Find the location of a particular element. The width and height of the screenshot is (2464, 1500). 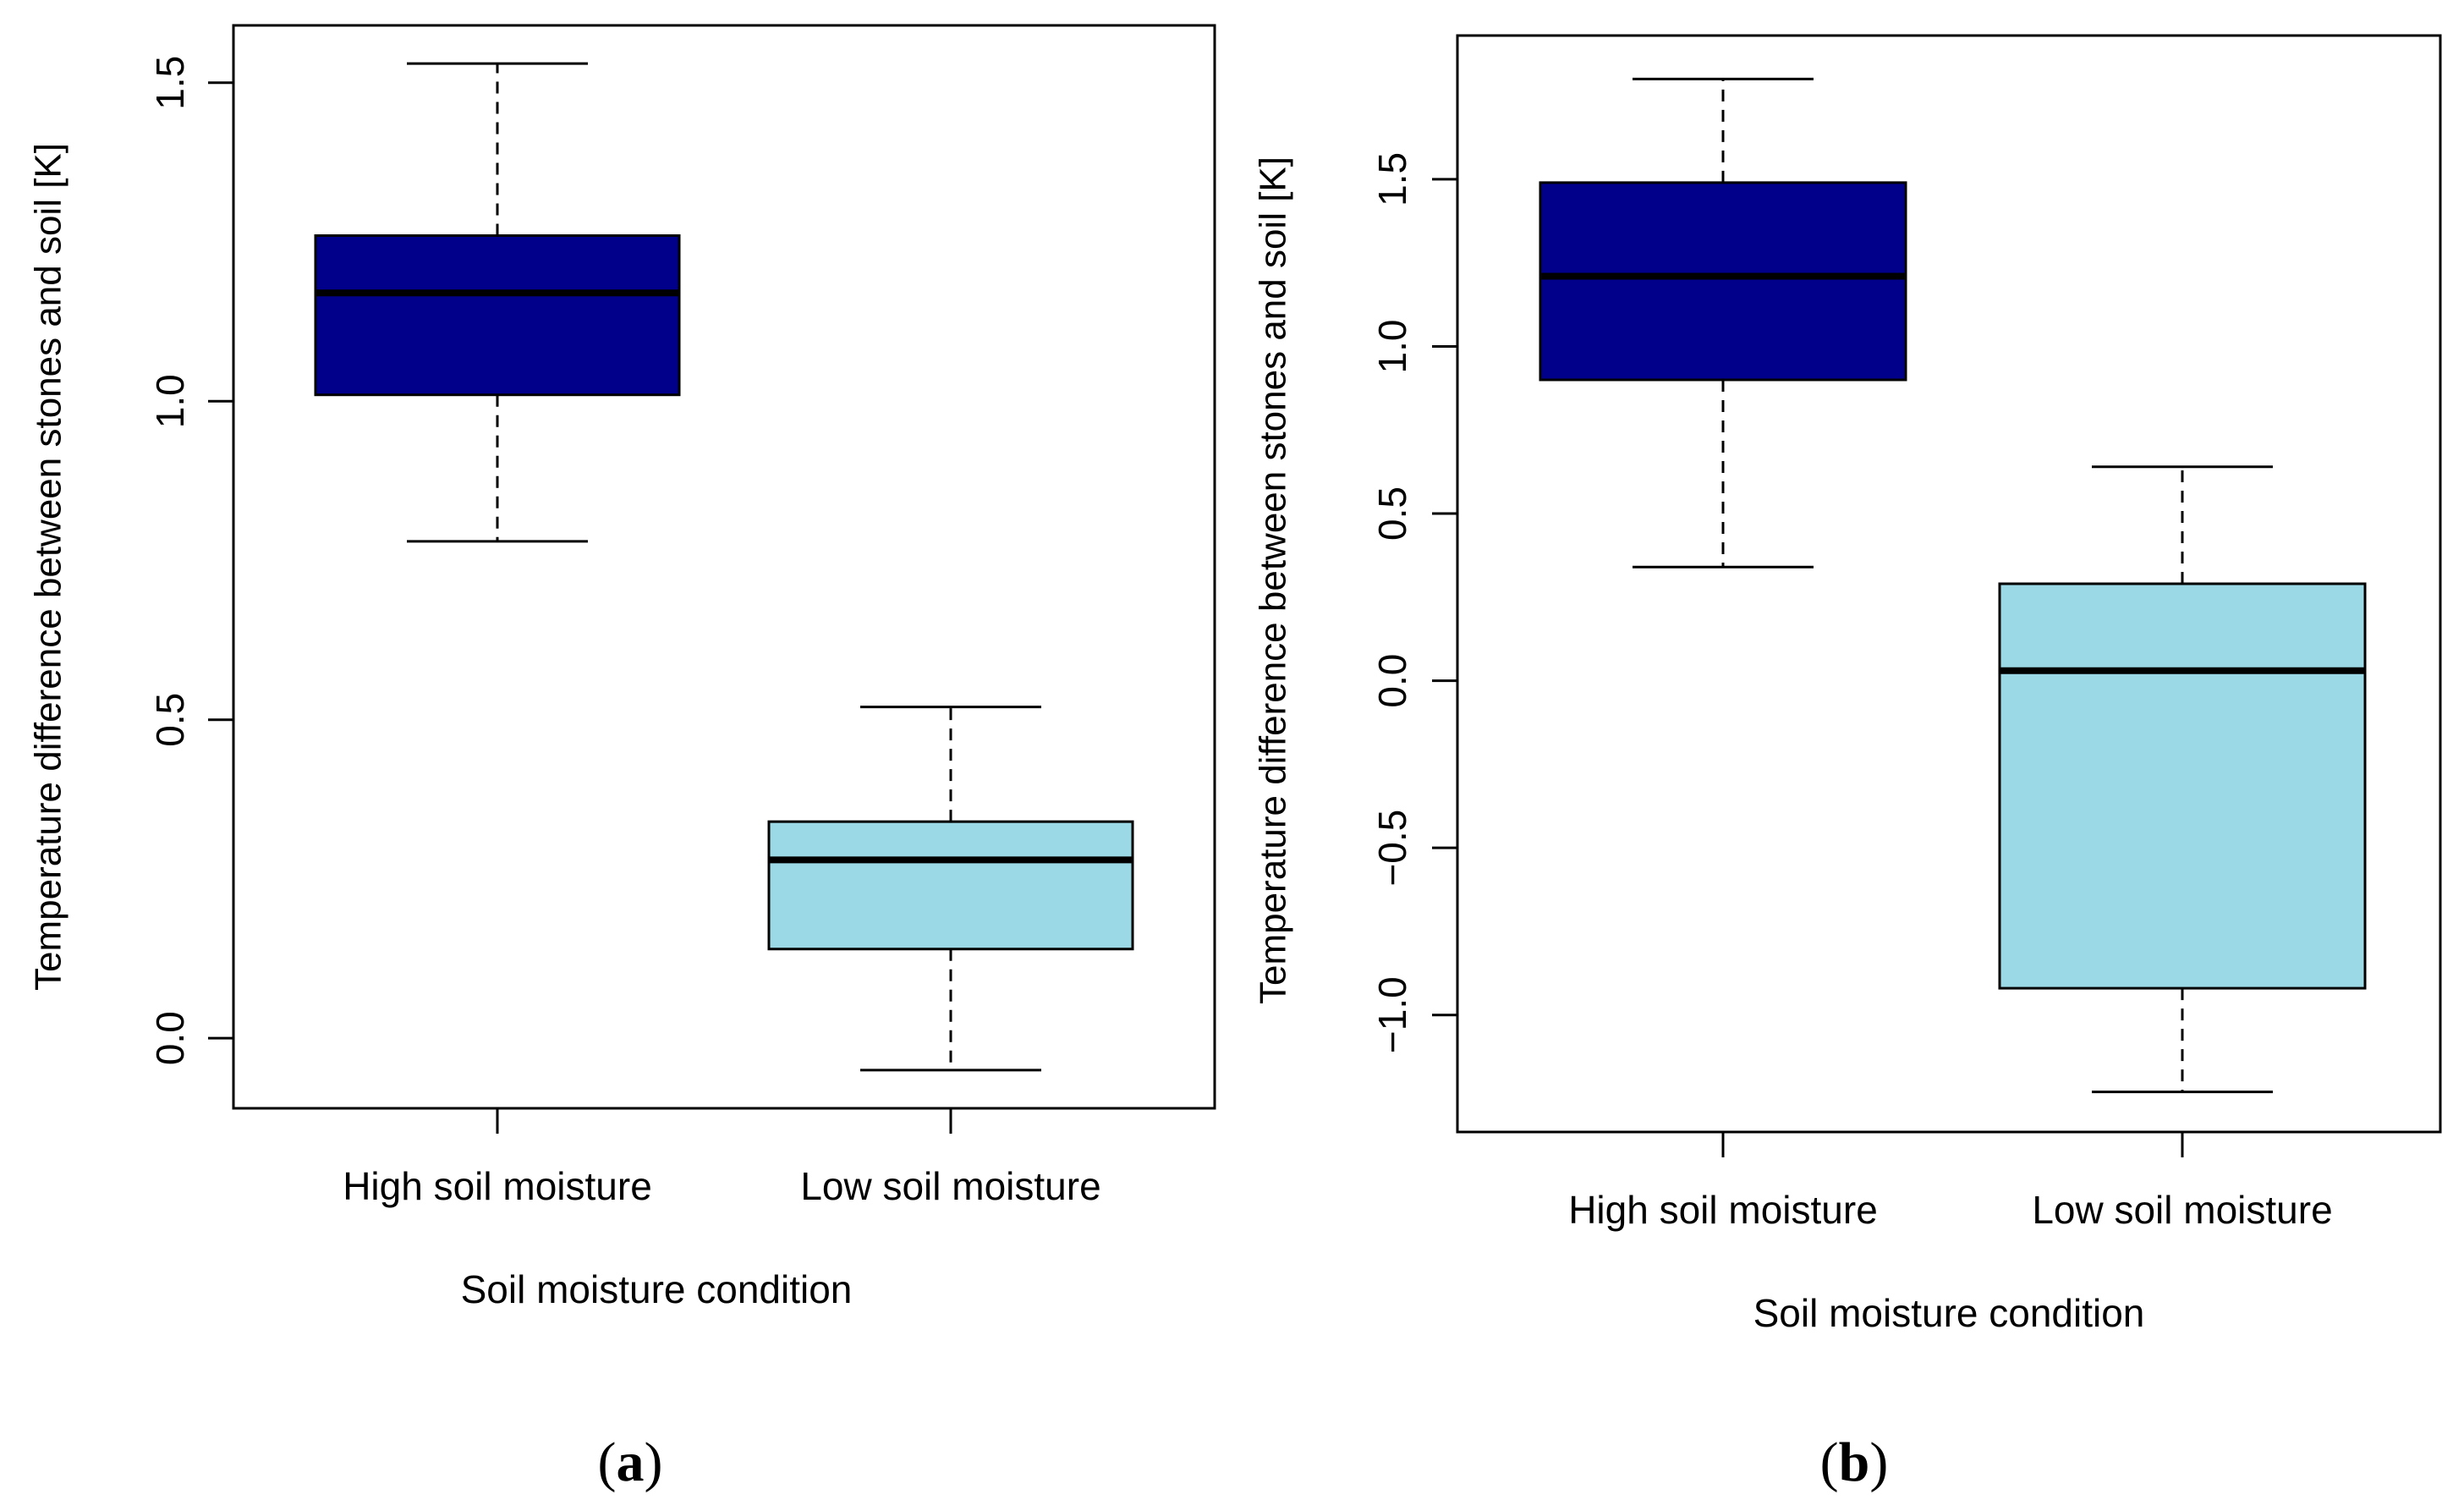

panel-label: (a) is located at coordinates (630, 1462).